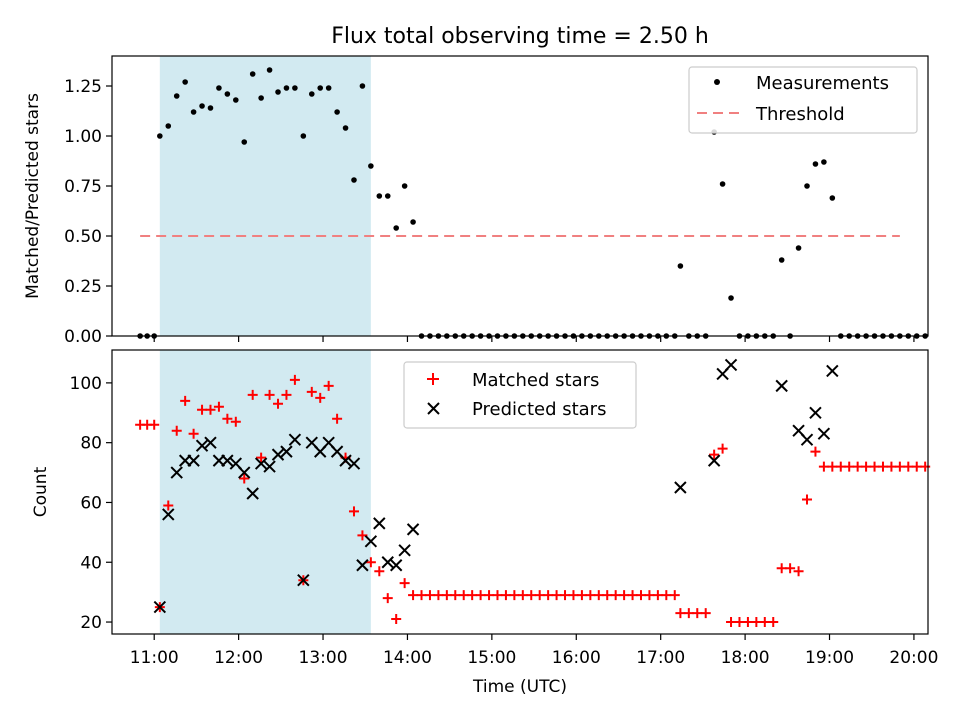  Describe the element at coordinates (83, 87) in the screenshot. I see `y-tick-label: 1.25` at that location.